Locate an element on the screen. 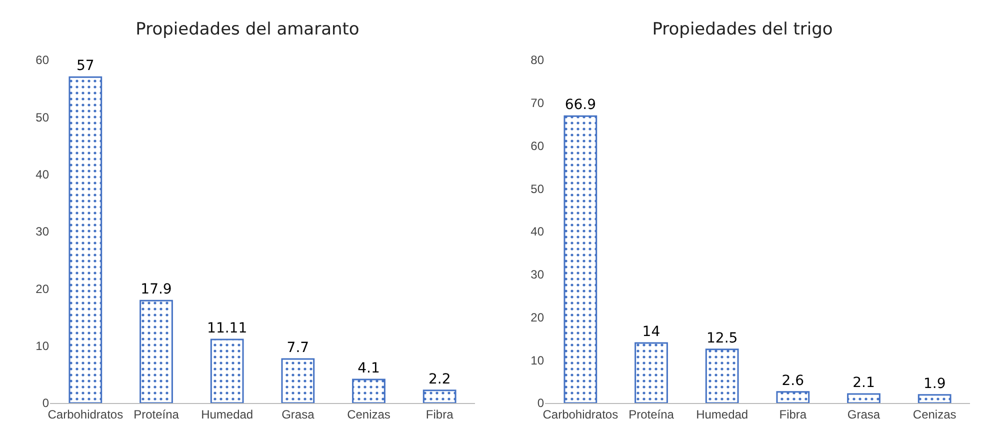  data-label: 1.9 is located at coordinates (934, 384).